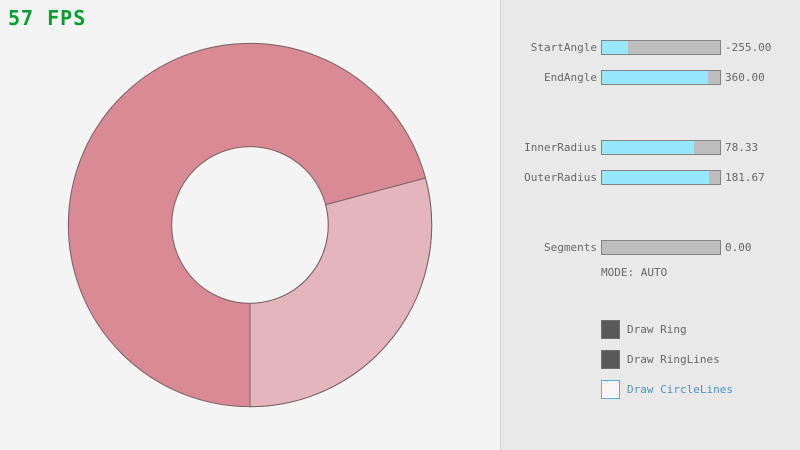 The image size is (800, 450). Describe the element at coordinates (742, 147) in the screenshot. I see `innerradius-value: 78.33` at that location.